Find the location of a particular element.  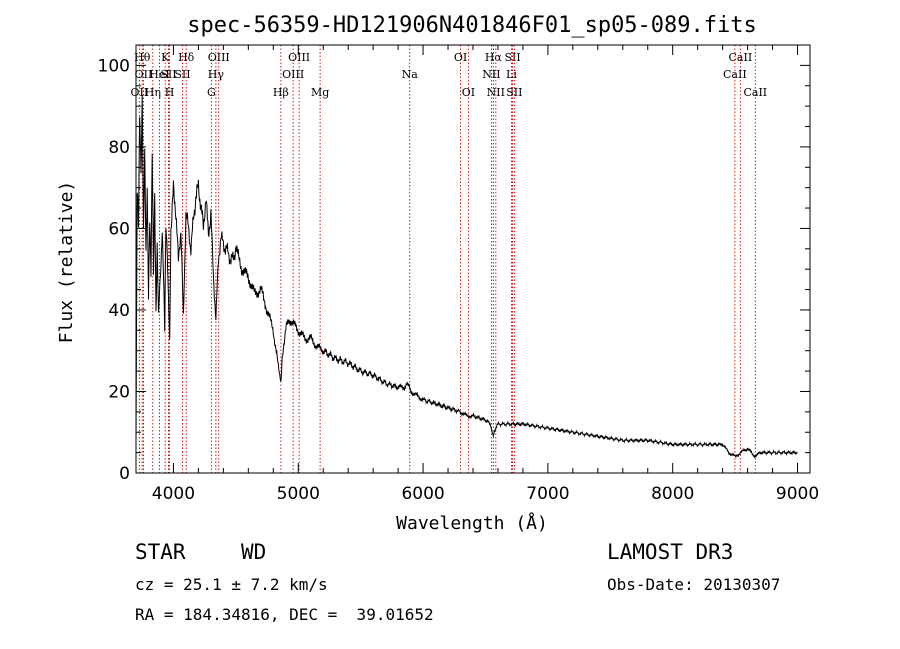

marker-label-21: NII is located at coordinates (491, 74).